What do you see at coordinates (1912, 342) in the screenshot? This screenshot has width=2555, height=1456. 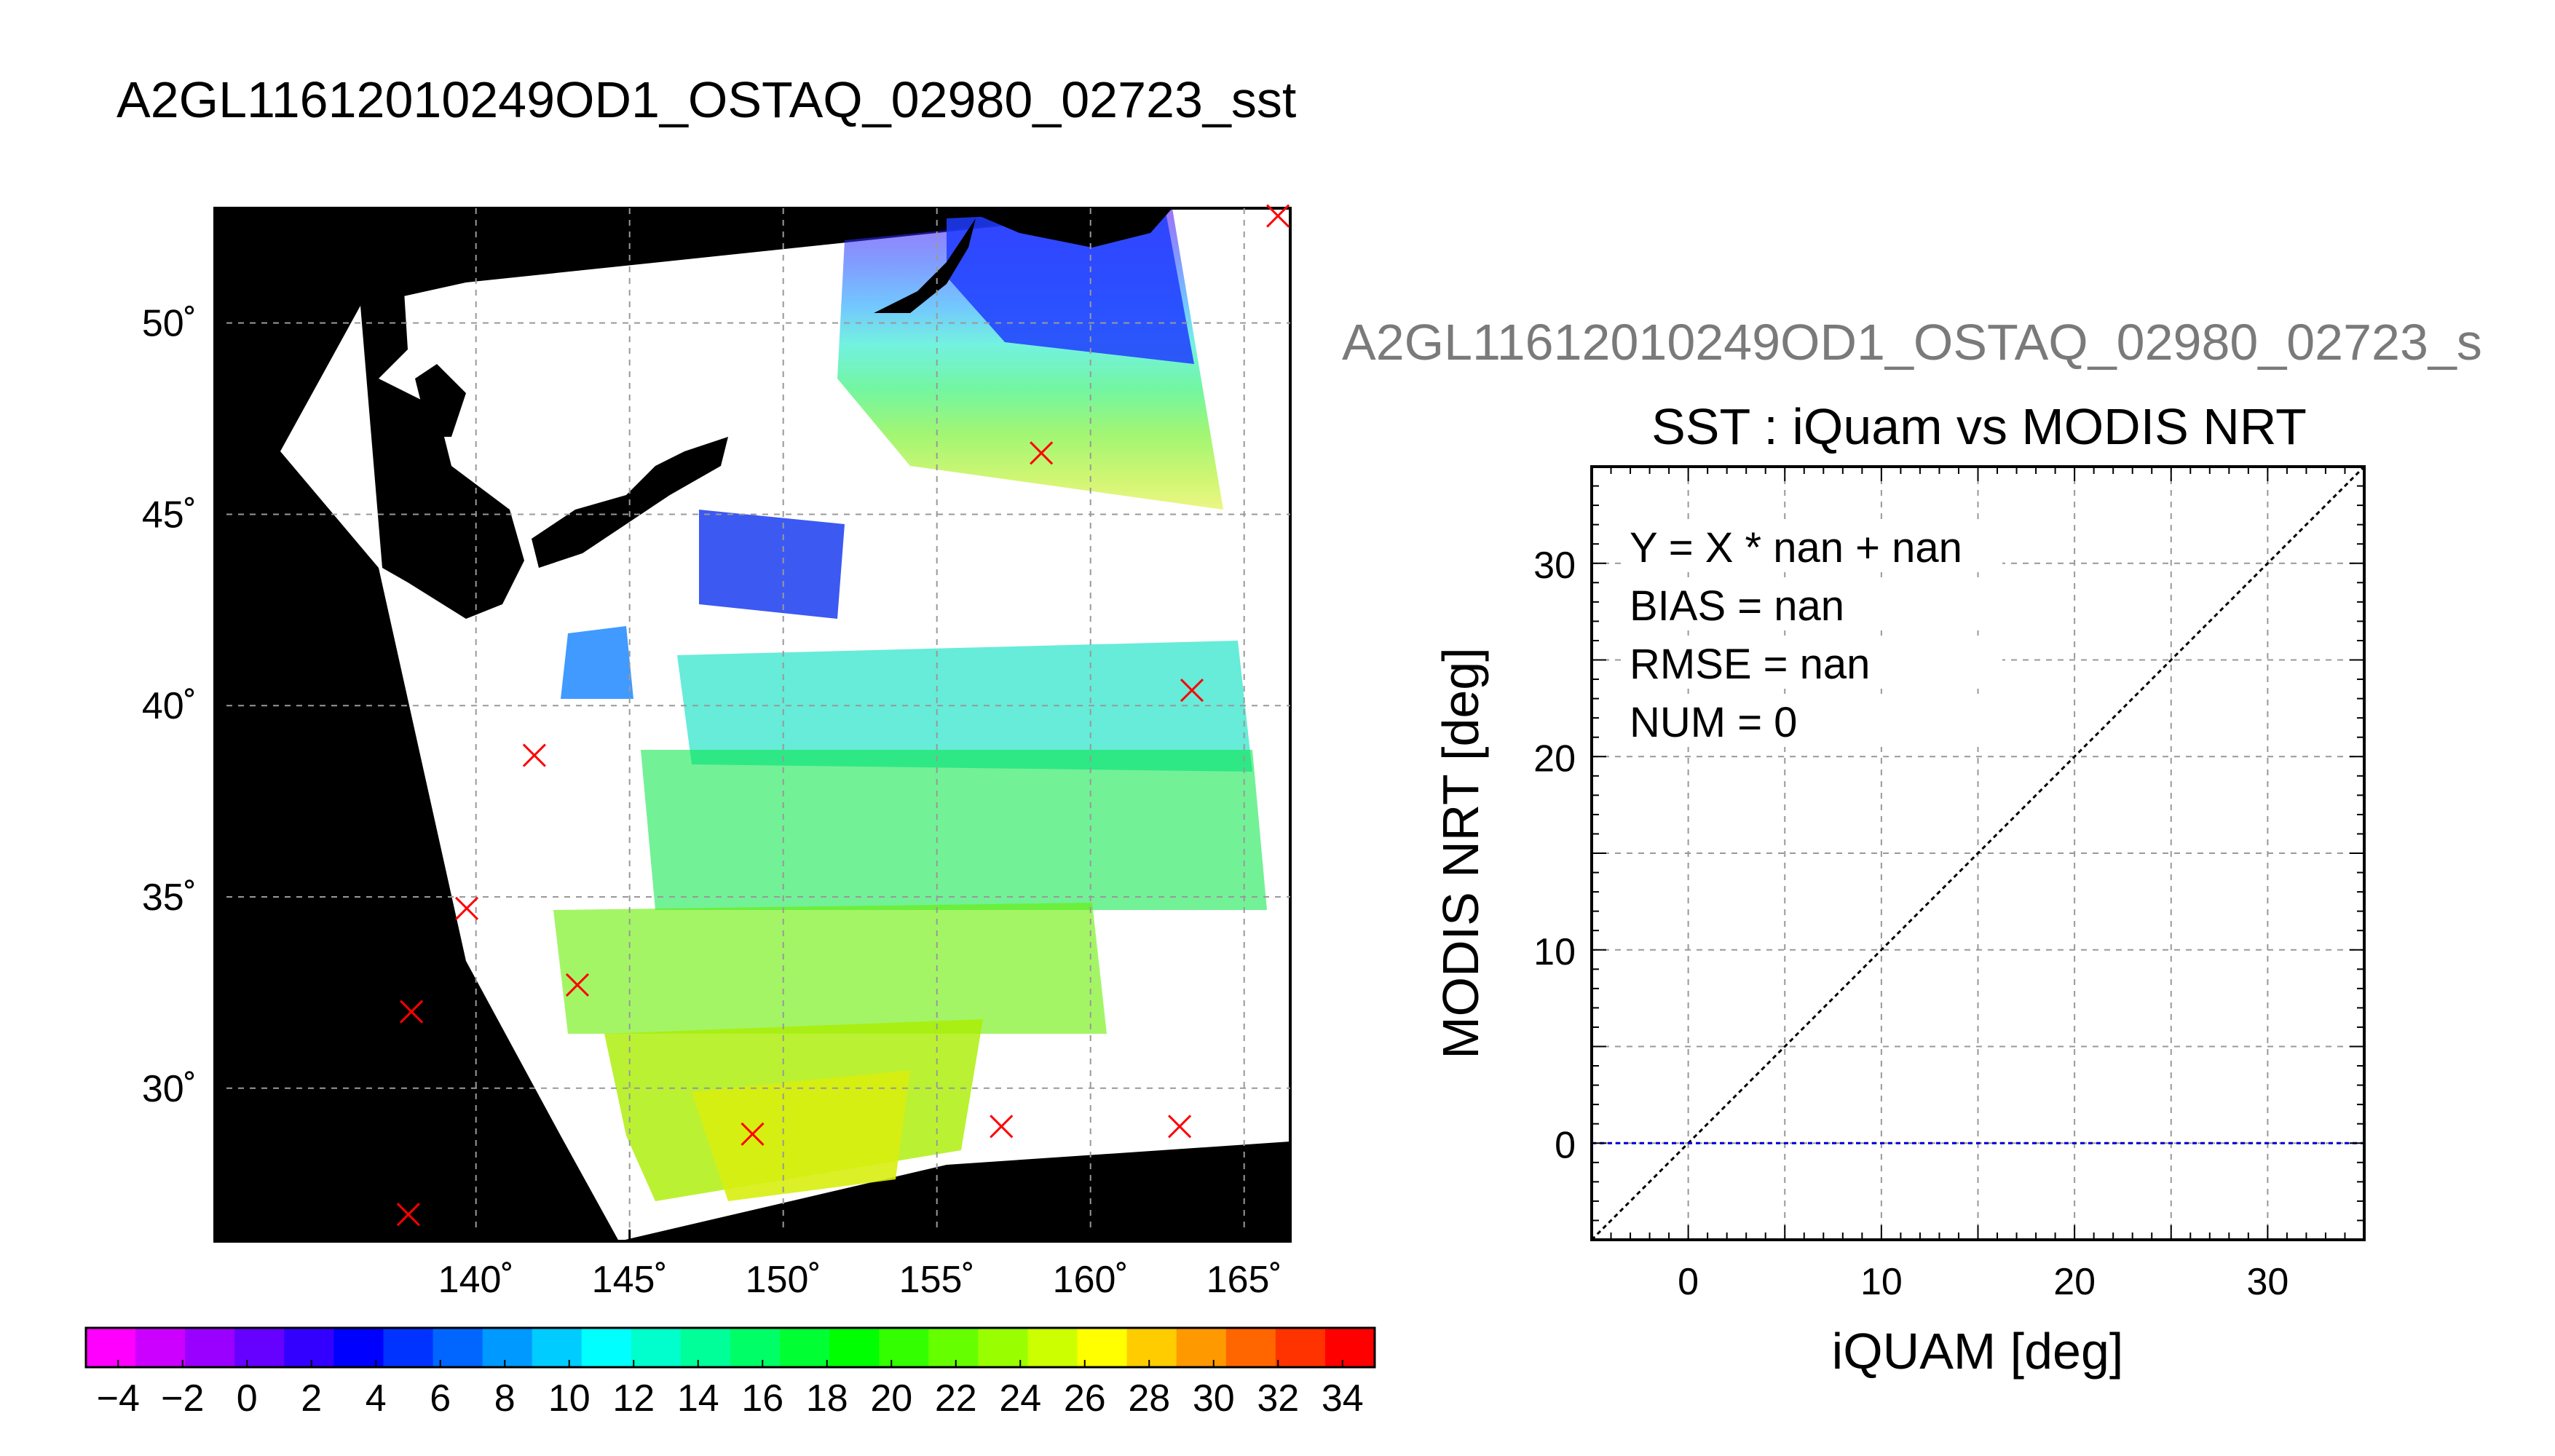 I see `scatter-supertitle: A2GL11612010249OD1_OSTAQ_02980_02723_s` at bounding box center [1912, 342].